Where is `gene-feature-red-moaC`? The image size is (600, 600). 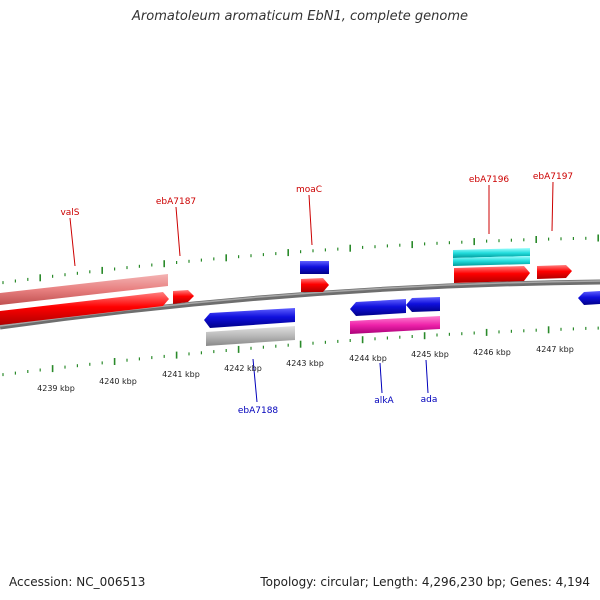 gene-feature-red-moaC is located at coordinates (315, 285).